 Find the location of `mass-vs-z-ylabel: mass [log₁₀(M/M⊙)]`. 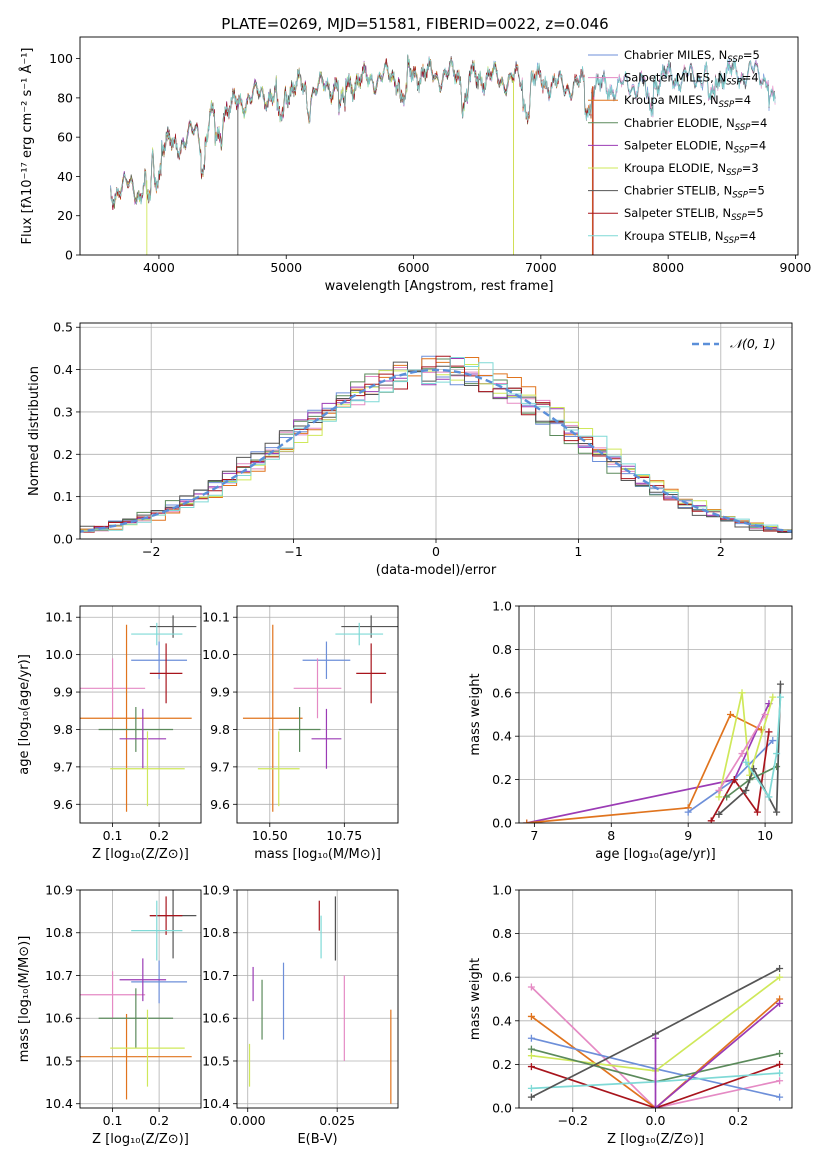

mass-vs-z-ylabel: mass [log₁₀(M/M⊙)] is located at coordinates (24, 999).